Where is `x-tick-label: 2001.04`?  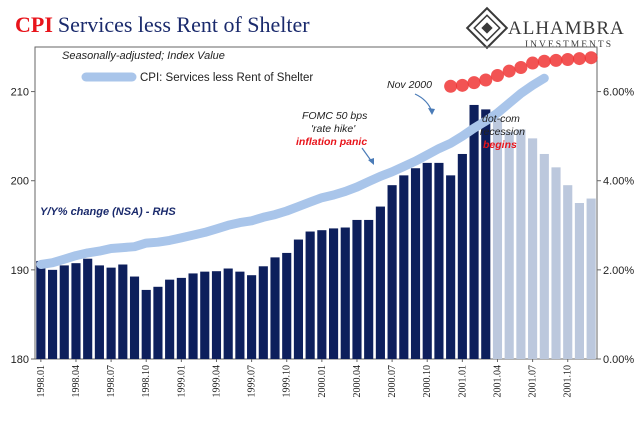 x-tick-label: 2001.04 is located at coordinates (497, 381).